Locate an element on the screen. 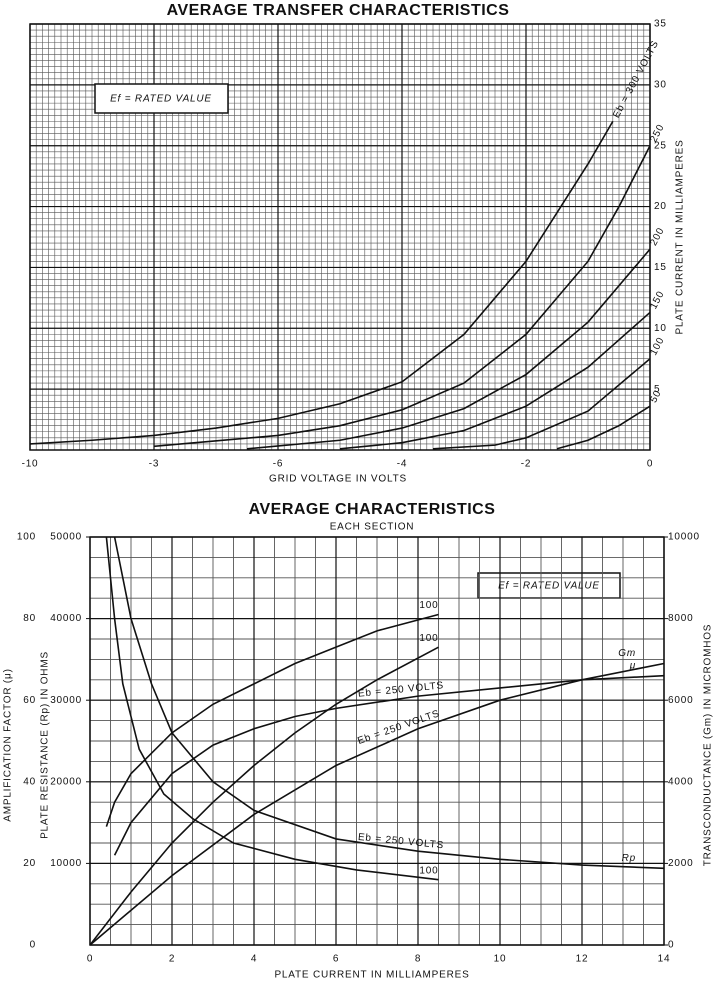 The width and height of the screenshot is (722, 1008). y2-tick-label: 8000 is located at coordinates (680, 618).